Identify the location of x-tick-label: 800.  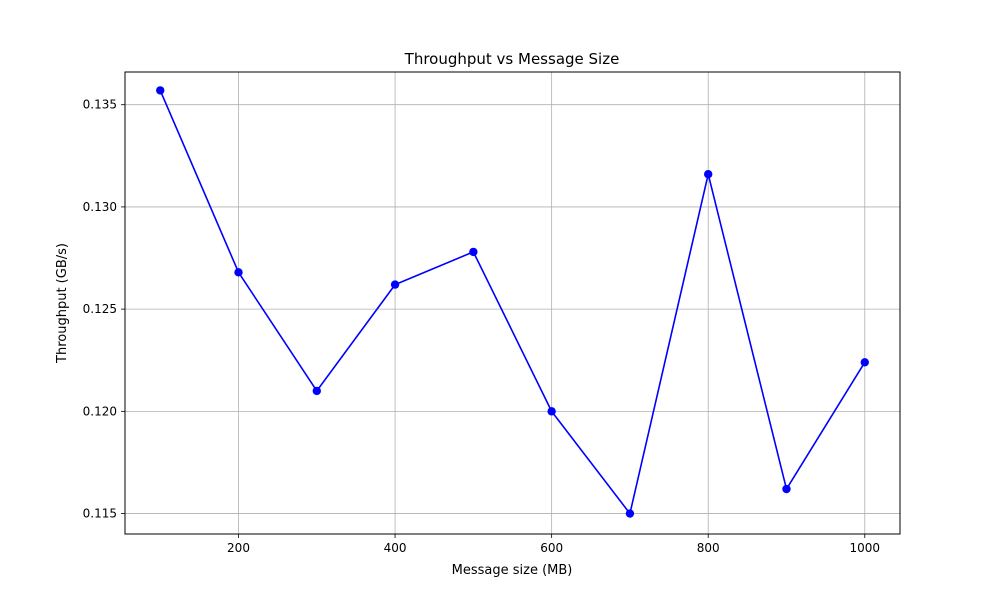
(708, 548).